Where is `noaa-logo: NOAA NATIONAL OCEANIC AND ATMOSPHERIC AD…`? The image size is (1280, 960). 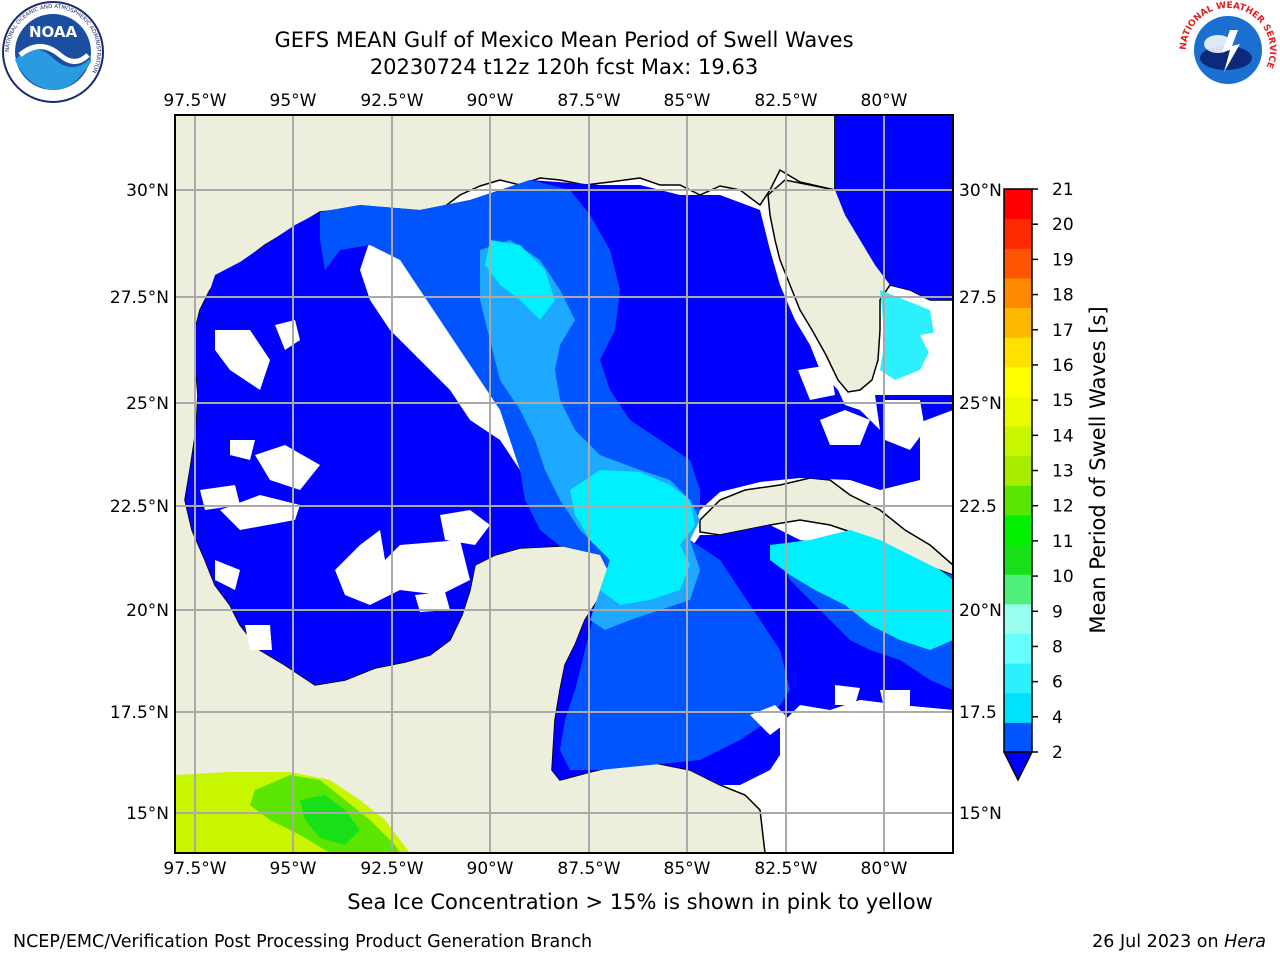
noaa-logo: NOAA NATIONAL OCEANIC AND ATMOSPHERIC AD… is located at coordinates (53, 52).